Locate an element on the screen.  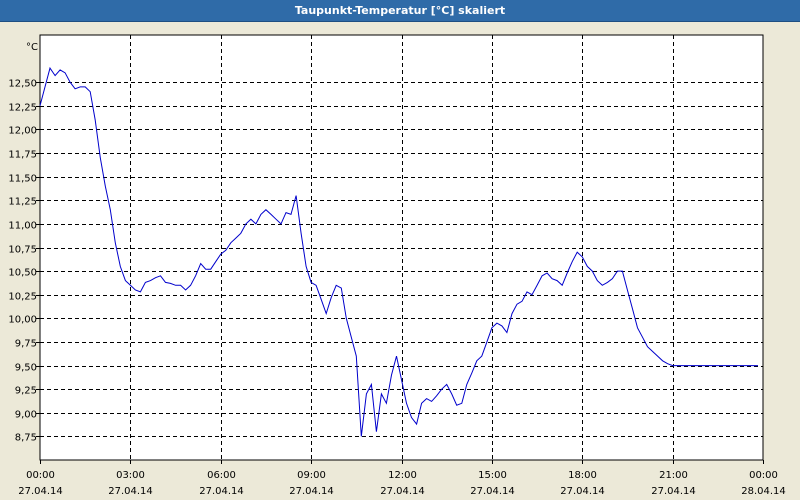
y-tick-label: 8,75 is located at coordinates (26, 438).